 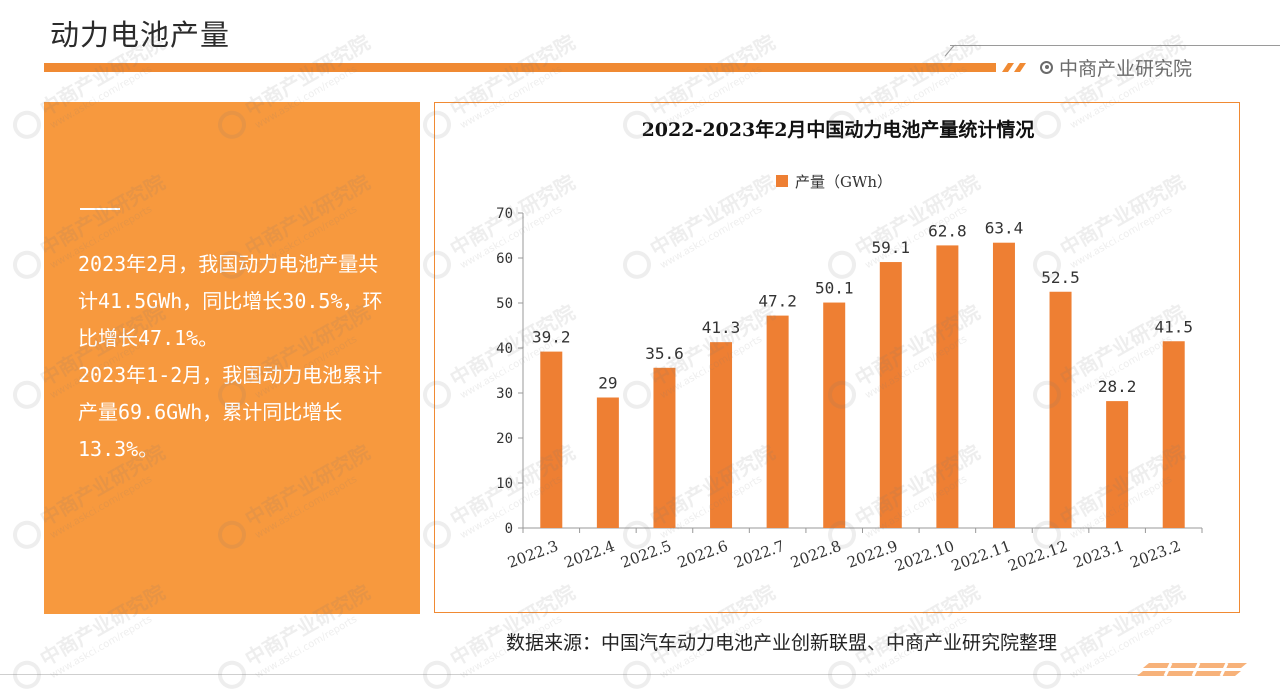 I want to click on header-accent-bar, so click(x=520, y=67).